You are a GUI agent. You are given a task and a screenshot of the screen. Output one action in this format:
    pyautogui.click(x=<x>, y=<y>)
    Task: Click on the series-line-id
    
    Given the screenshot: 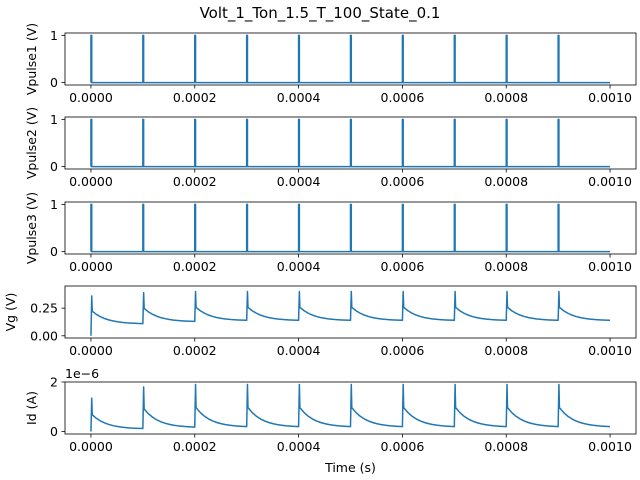 What is the action you would take?
    pyautogui.click(x=350, y=407)
    